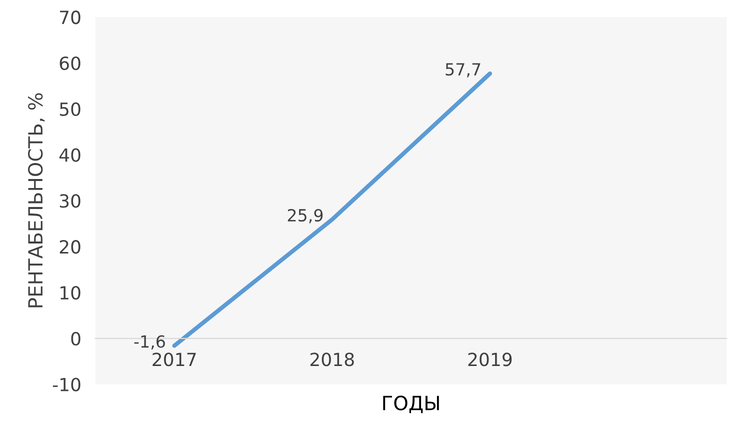  I want to click on x-tick-label: 2017, so click(174, 359).